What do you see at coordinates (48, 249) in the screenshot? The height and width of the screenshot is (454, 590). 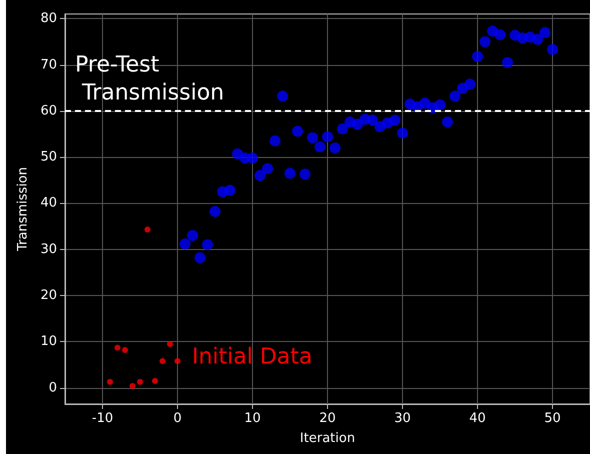 I see `y-tick-label: 30` at bounding box center [48, 249].